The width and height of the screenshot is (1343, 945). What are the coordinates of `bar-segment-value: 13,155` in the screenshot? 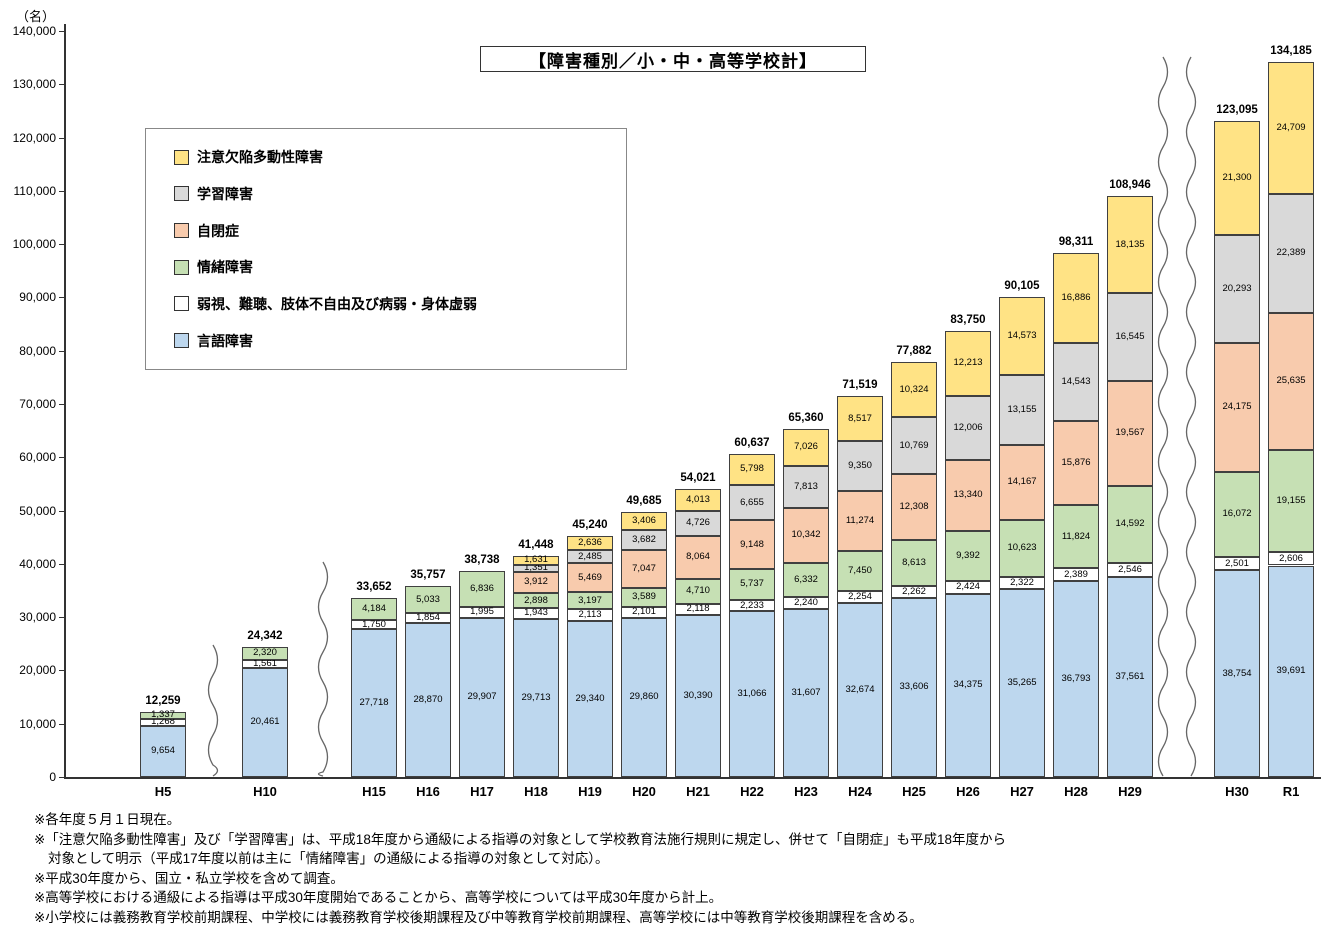 It's located at (1022, 409).